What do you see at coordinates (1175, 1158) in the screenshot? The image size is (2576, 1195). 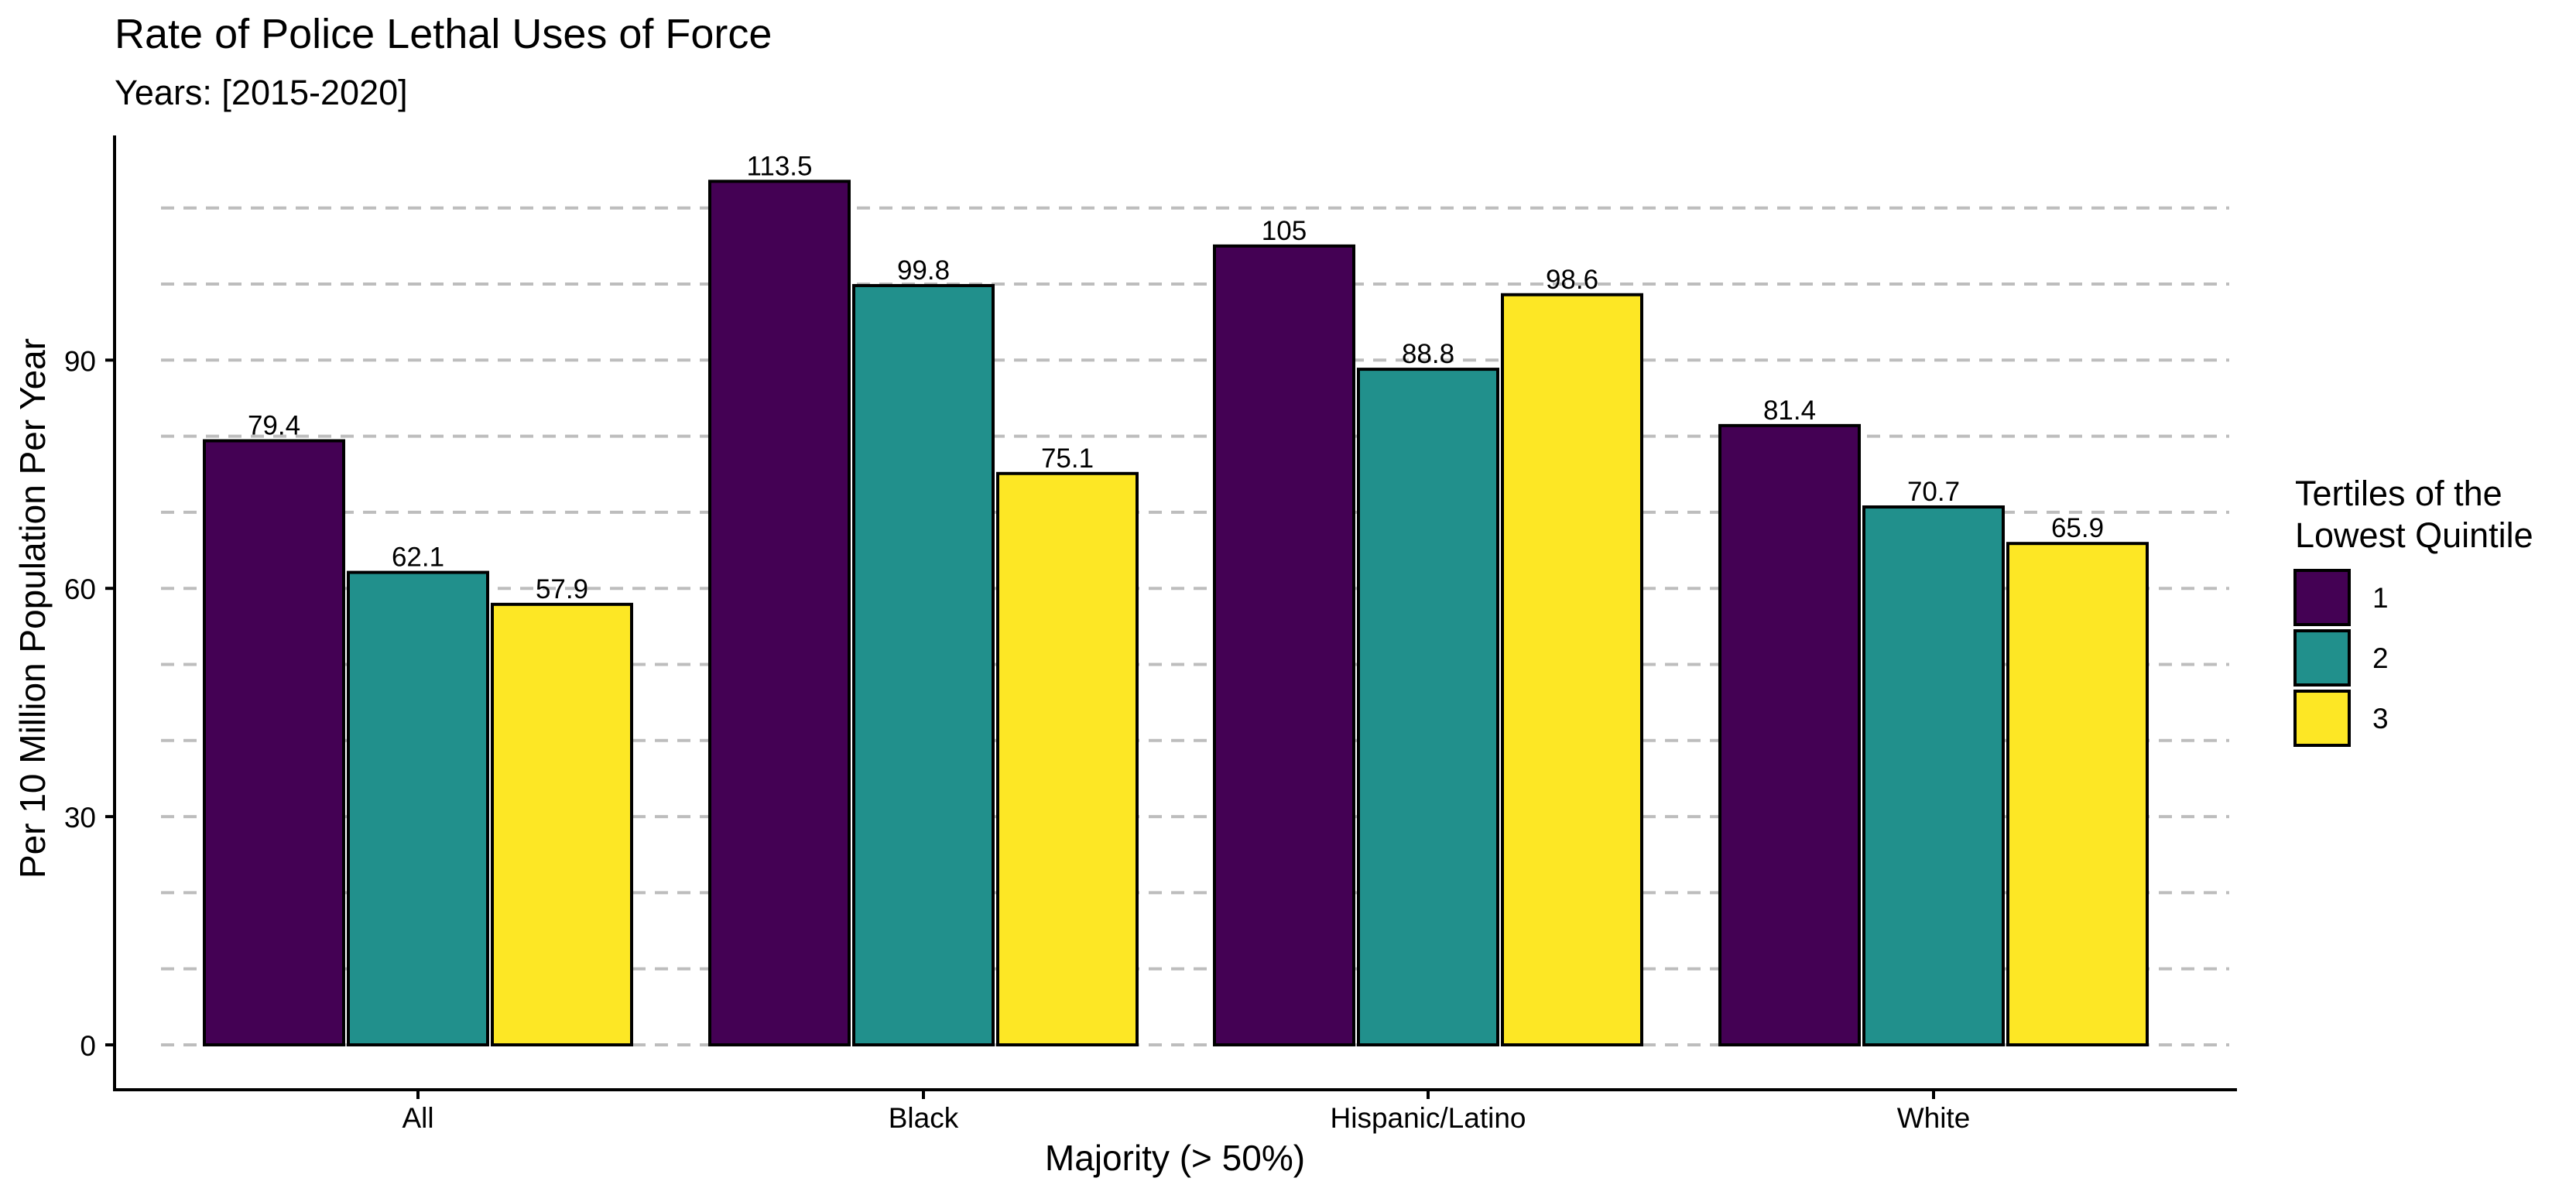 I see `x-axis-label: Majority (> 50%)` at bounding box center [1175, 1158].